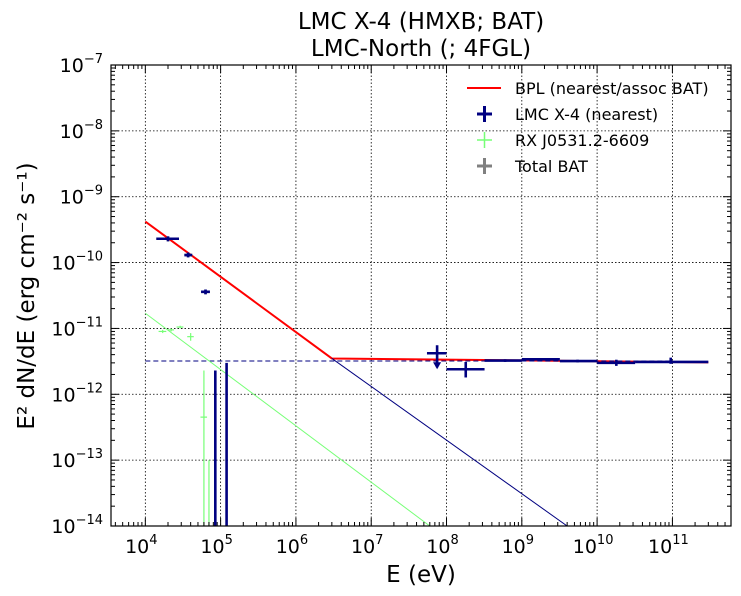 This screenshot has width=741, height=596. I want to click on x-tick-label: 10¹⁰, so click(593, 545).